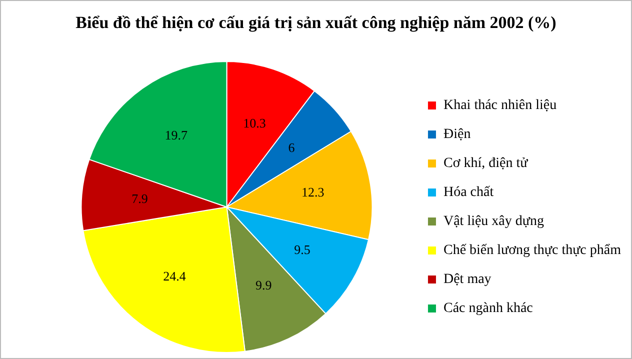 The image size is (632, 359). Describe the element at coordinates (468, 192) in the screenshot. I see `legend-label: Hóa chất` at that location.